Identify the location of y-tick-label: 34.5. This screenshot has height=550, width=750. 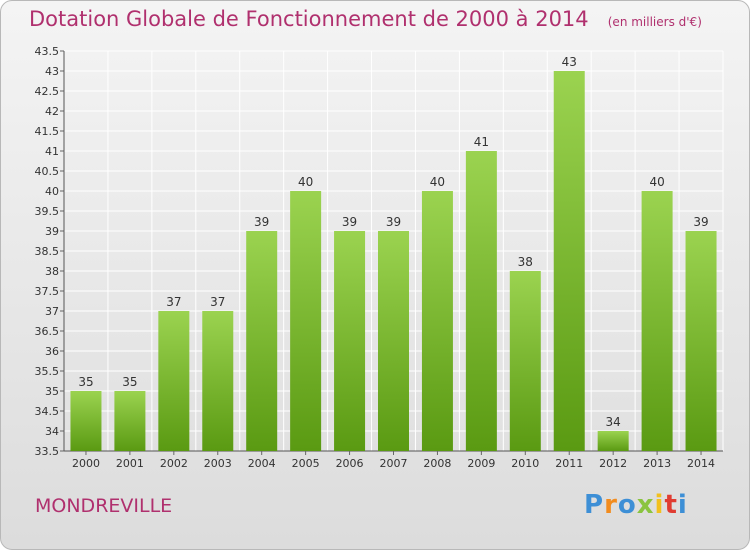
(47, 411).